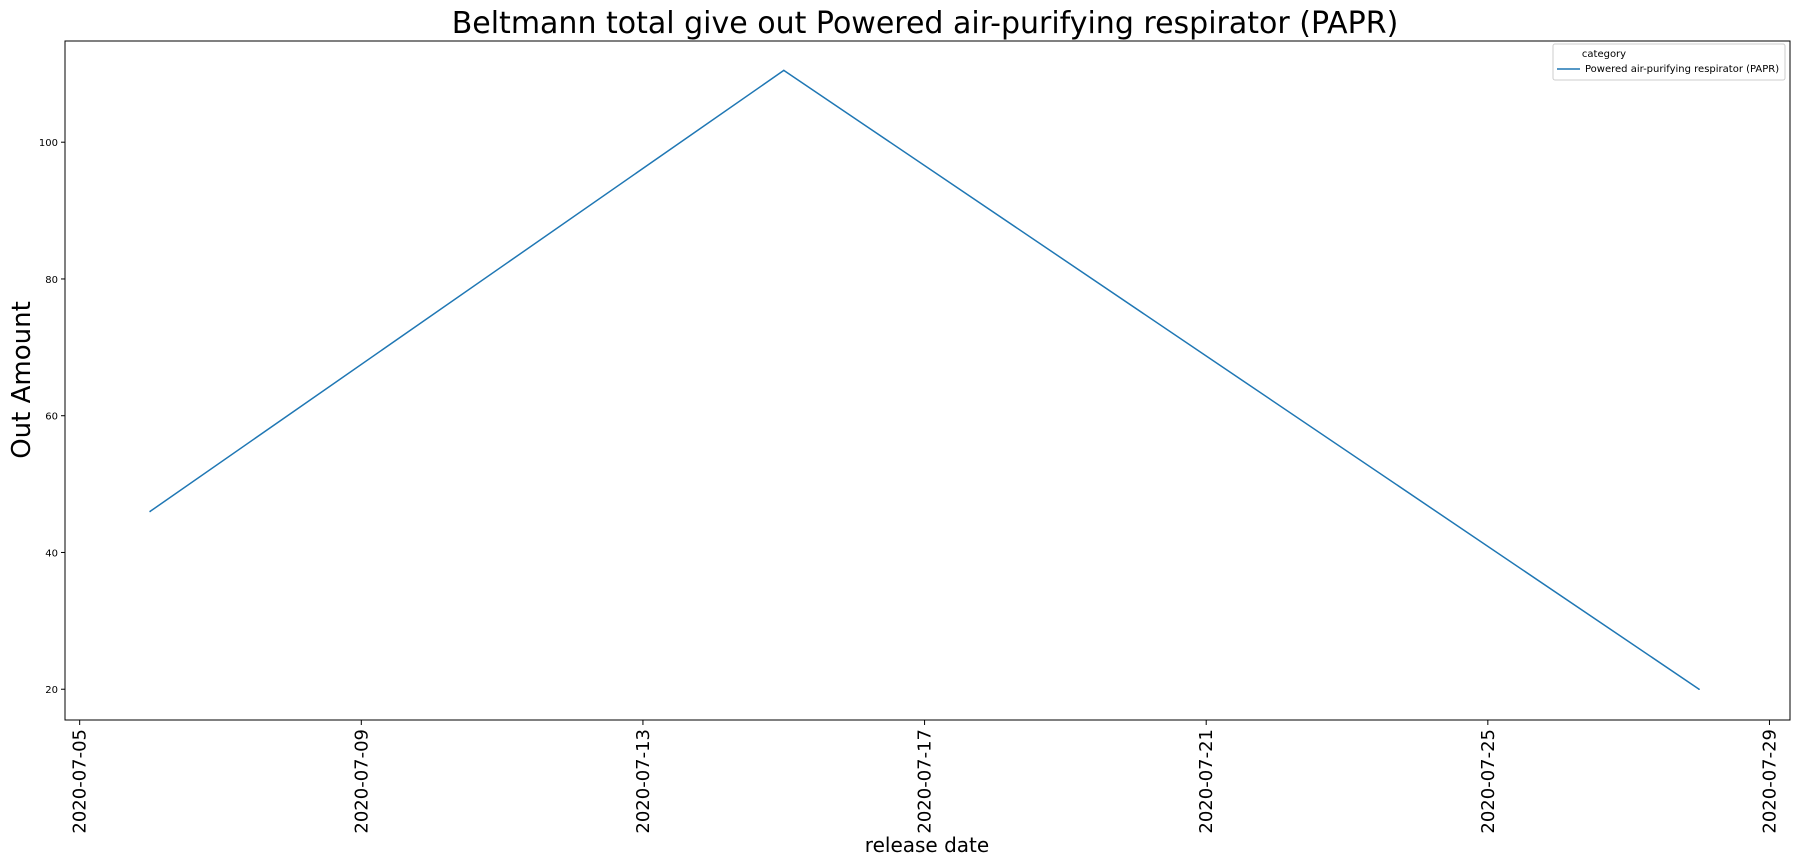 Image resolution: width=1800 pixels, height=864 pixels. I want to click on legend-item-label: Powered air-purifying respirator (PAPR), so click(1682, 69).